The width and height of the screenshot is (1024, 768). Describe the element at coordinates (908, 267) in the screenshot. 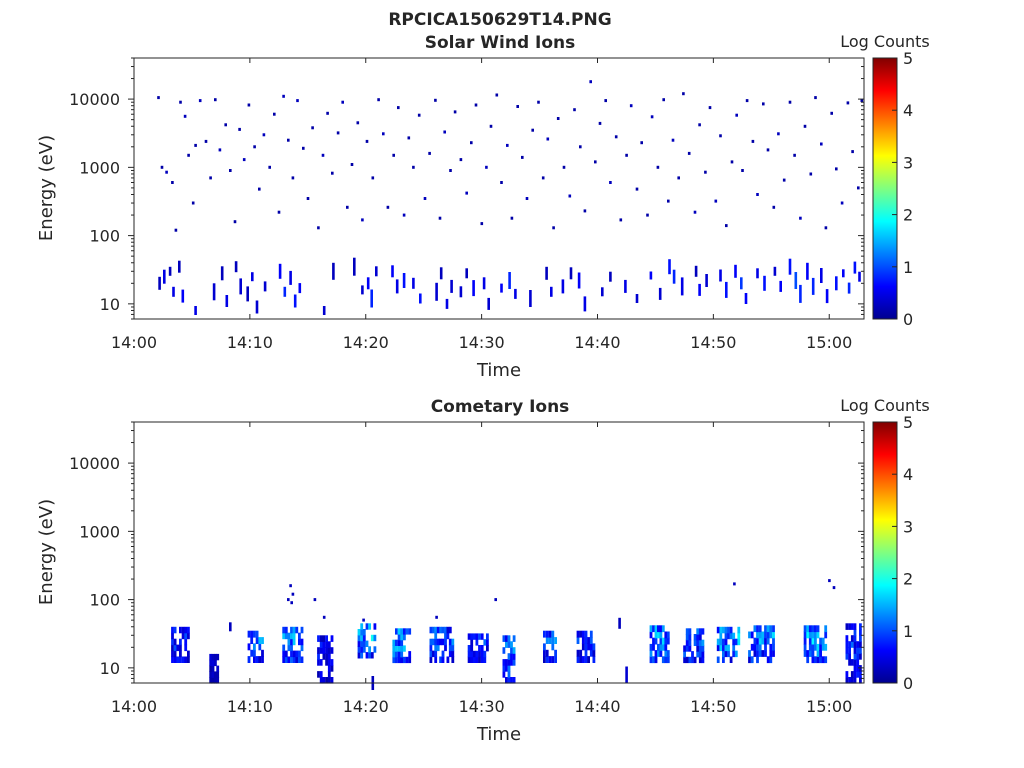

I see `colorbar-tick-label: 1` at that location.